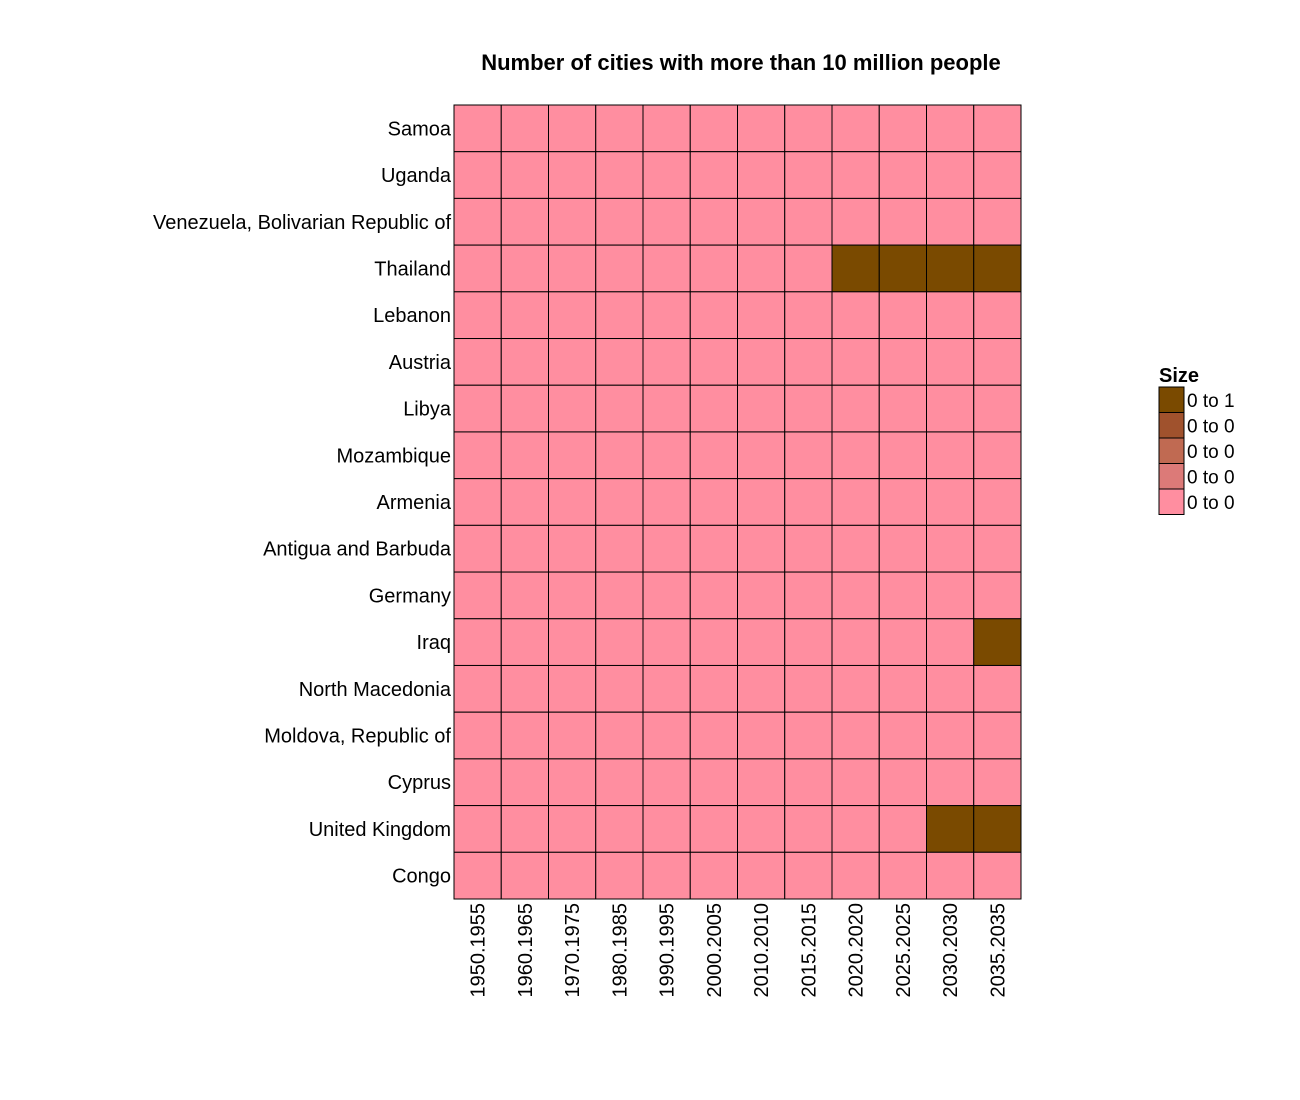  Describe the element at coordinates (1211, 401) in the screenshot. I see `legend-label: 0 to 1` at that location.